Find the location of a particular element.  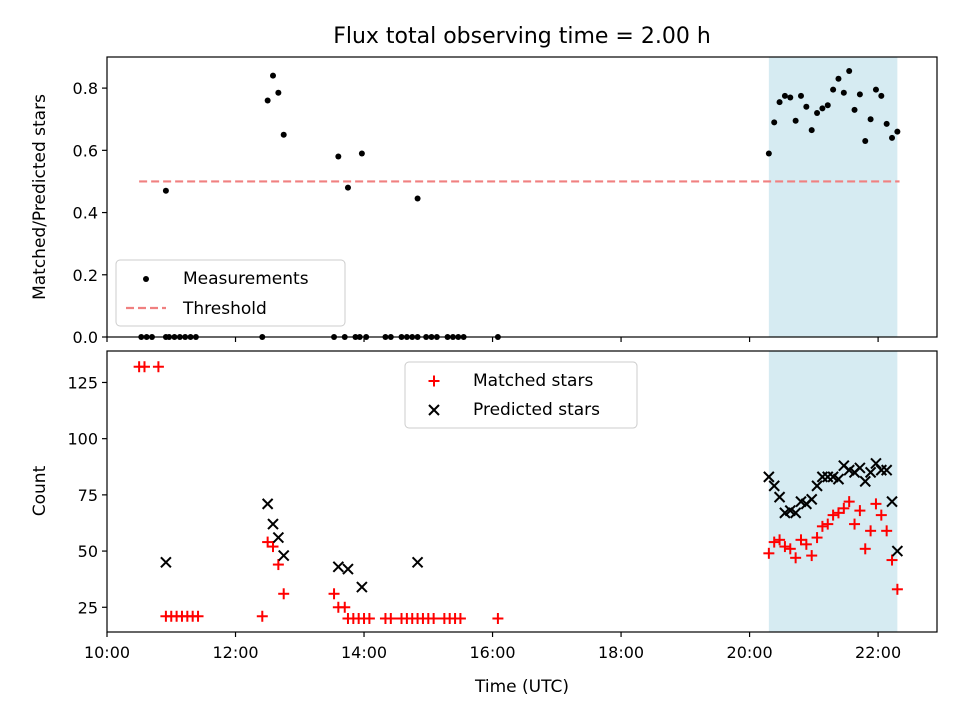

x-tick-label: 18:00 is located at coordinates (621, 652).